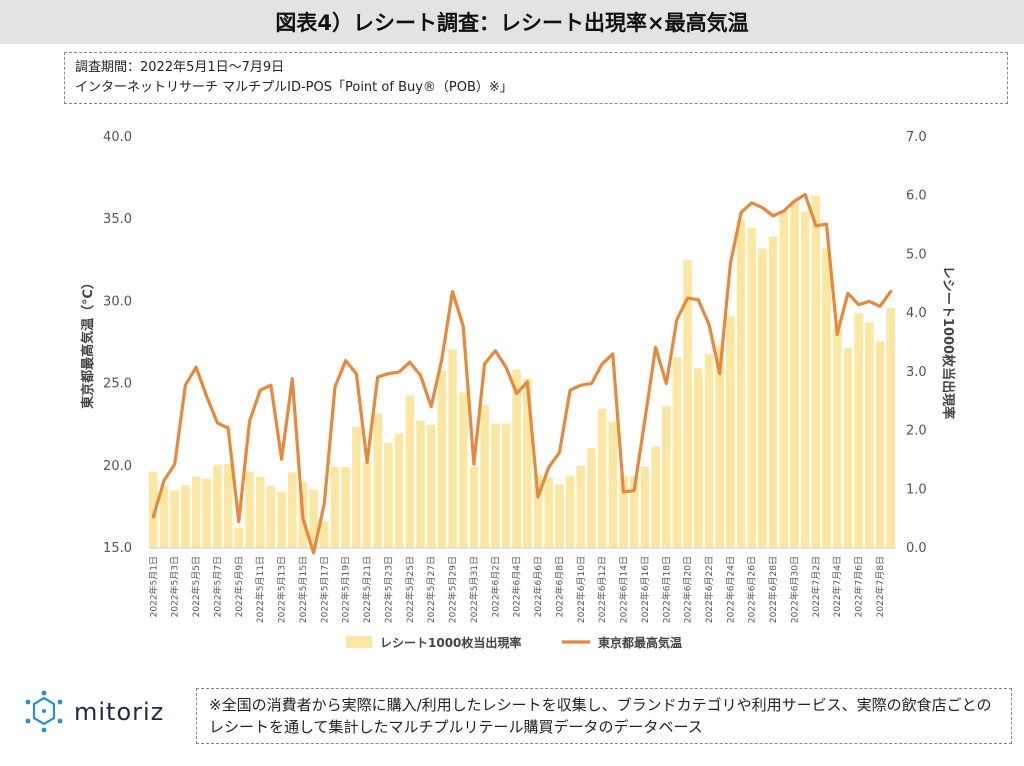 The image size is (1024, 766). What do you see at coordinates (367, 589) in the screenshot?
I see `x-tick-label: 2022年5月21日` at bounding box center [367, 589].